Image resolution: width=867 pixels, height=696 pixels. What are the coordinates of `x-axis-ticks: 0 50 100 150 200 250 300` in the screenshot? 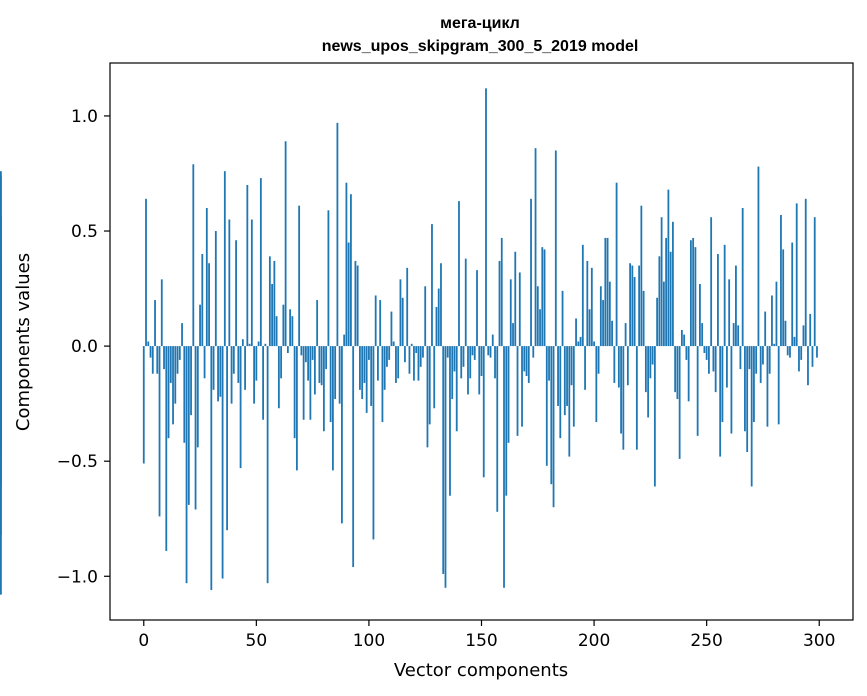 It's located at (486, 635).